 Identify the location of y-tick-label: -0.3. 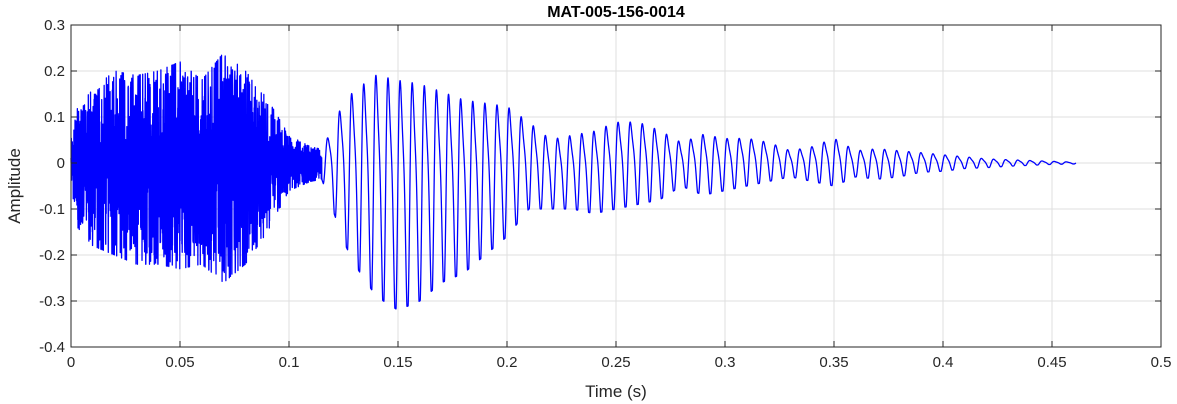
(52, 301).